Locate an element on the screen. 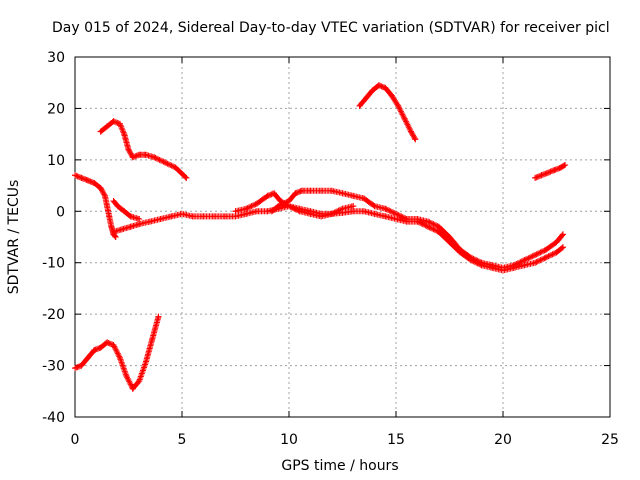 Image resolution: width=640 pixels, height=480 pixels. series-track-f-wavy is located at coordinates (143, 149).